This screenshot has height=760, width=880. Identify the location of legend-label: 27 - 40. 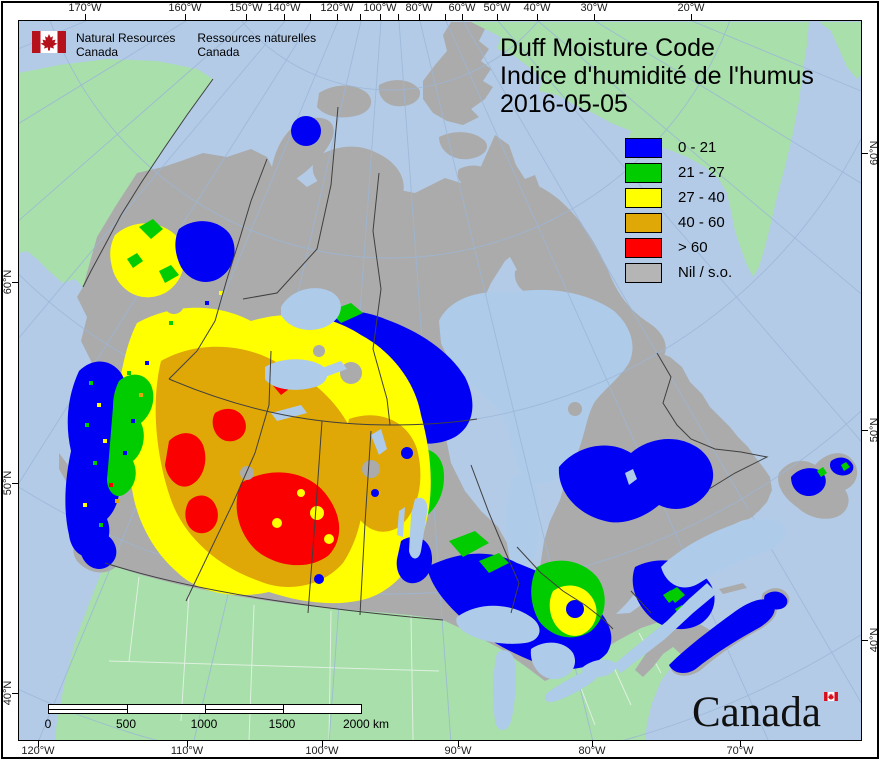
(701, 197).